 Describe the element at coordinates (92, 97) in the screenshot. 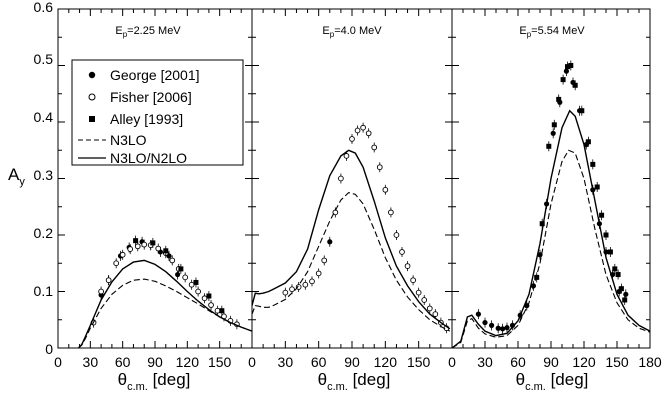

I see `legend-marker-fisher` at that location.